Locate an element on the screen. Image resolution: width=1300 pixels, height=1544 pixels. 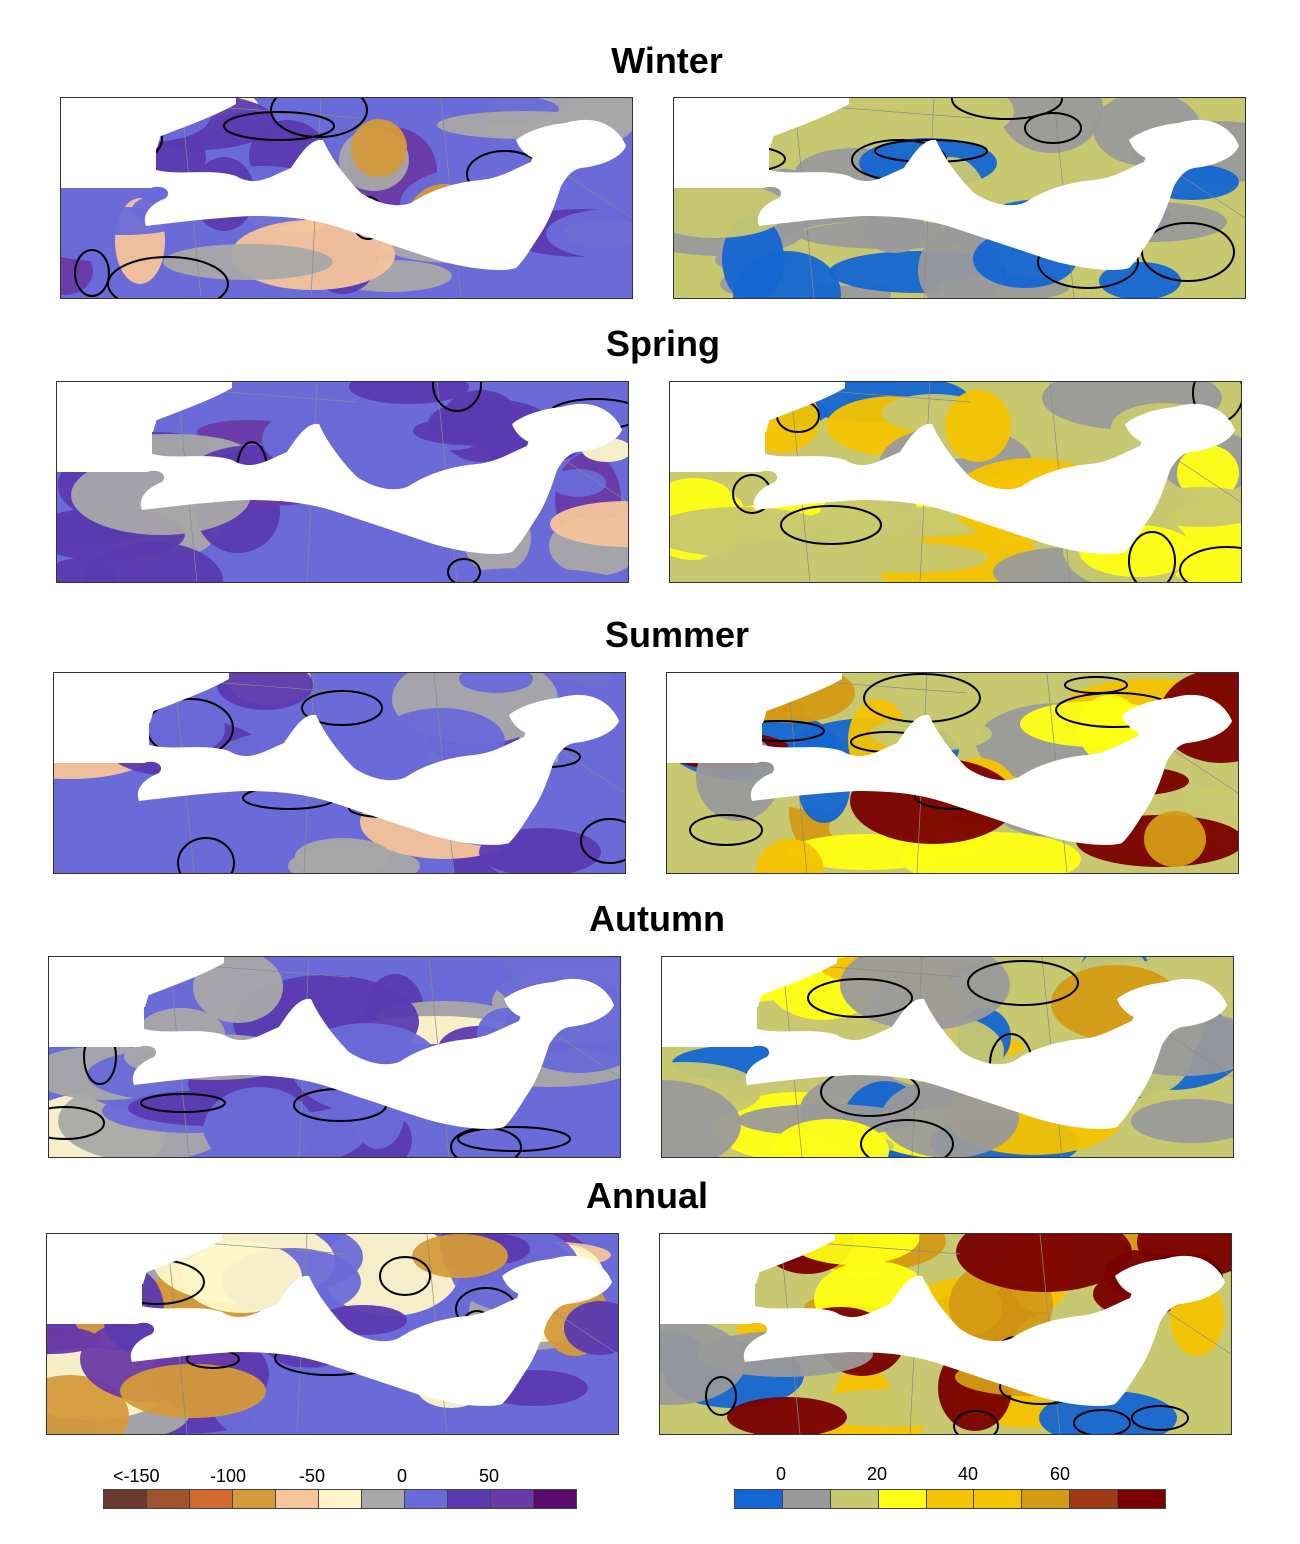
season-title-winter: Winter is located at coordinates (667, 60).